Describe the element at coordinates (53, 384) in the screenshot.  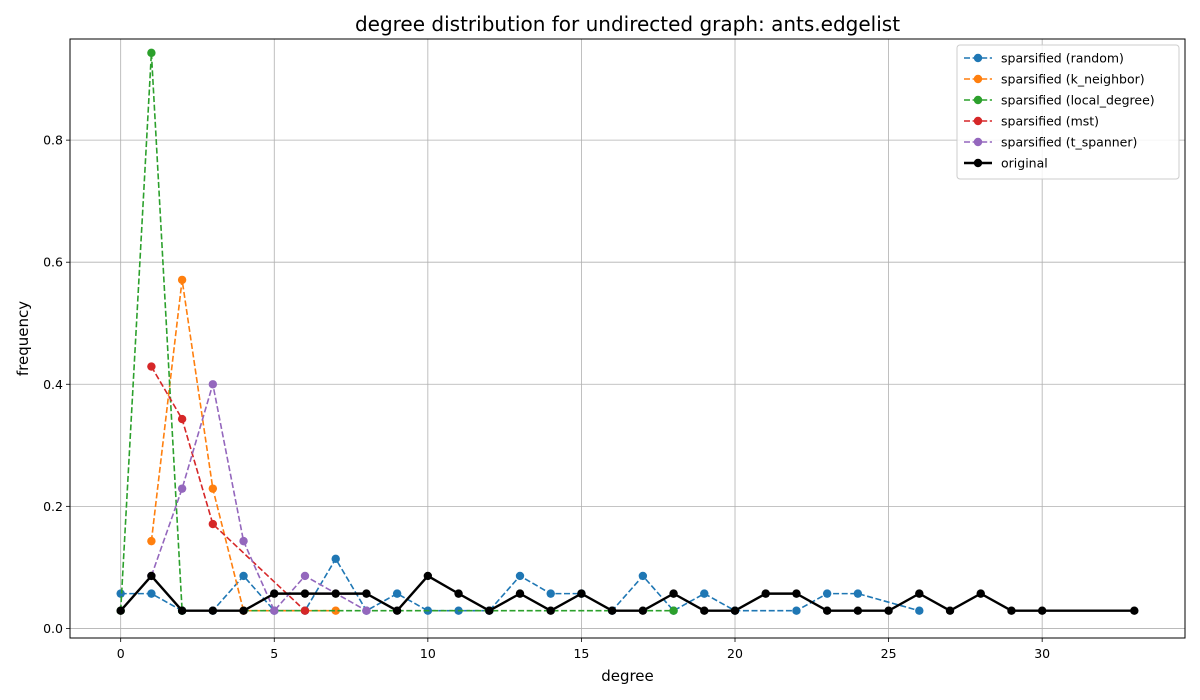
I see `y-tick-label: 0.4` at that location.